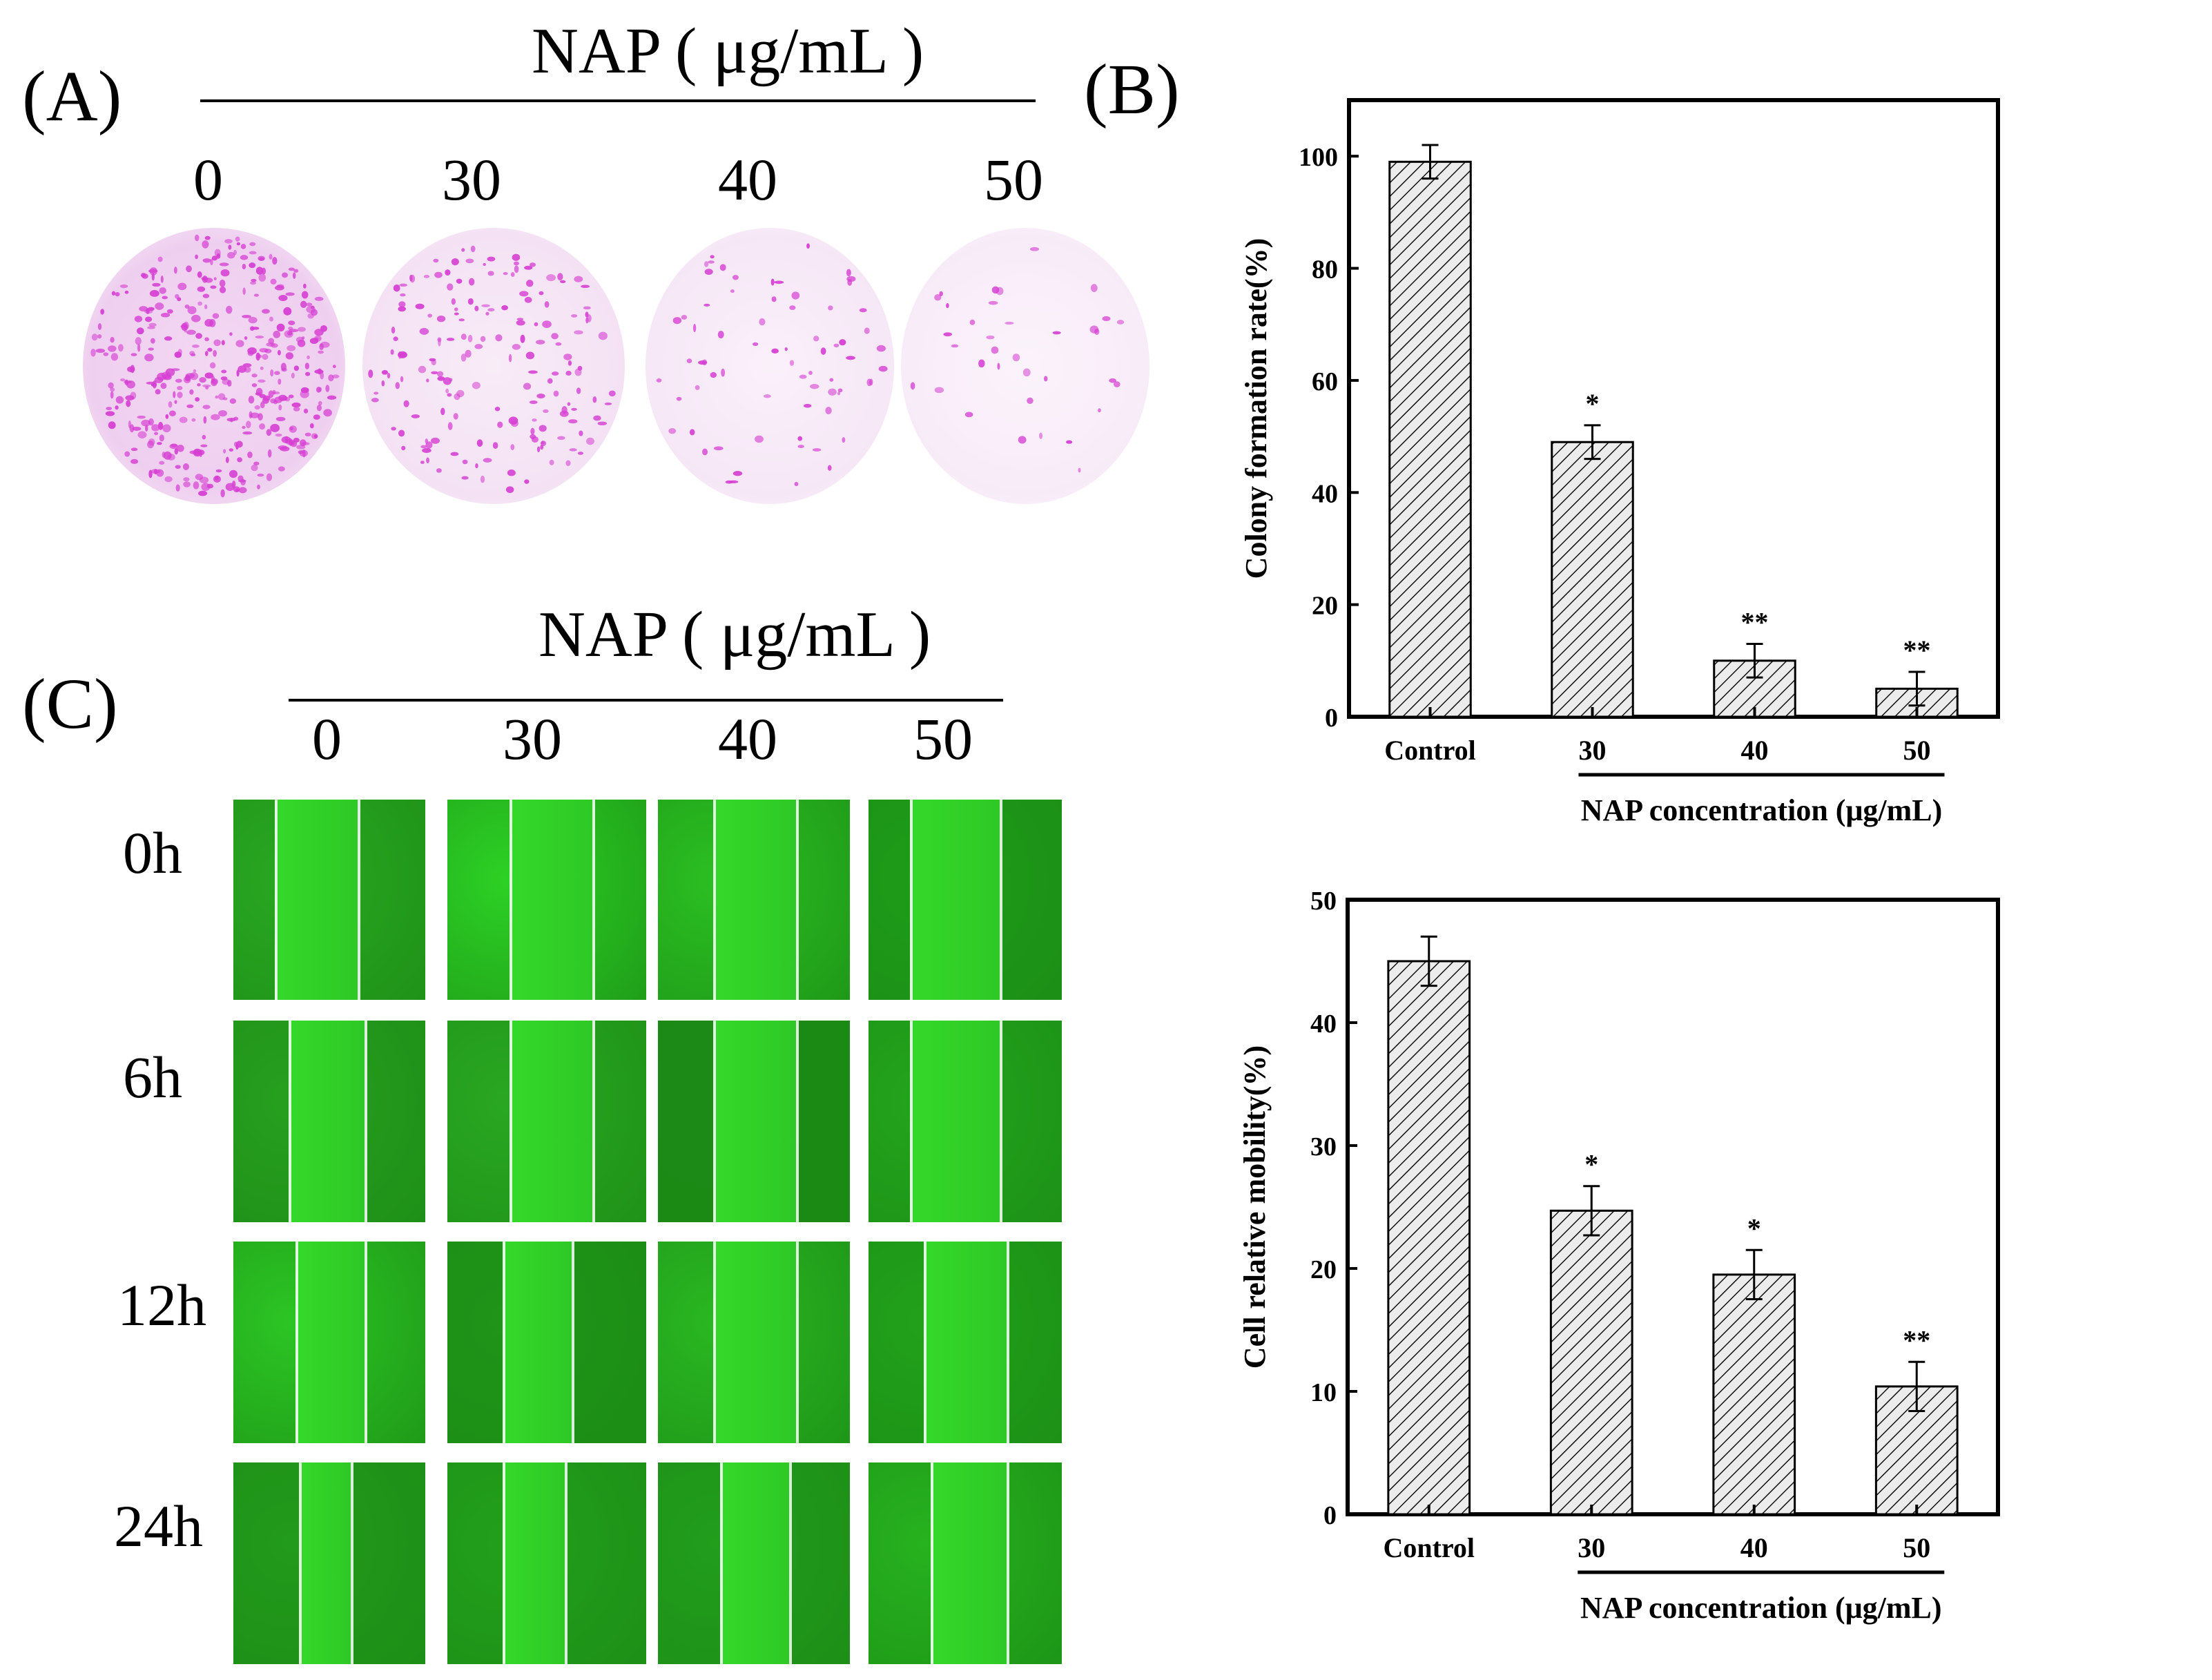  Describe the element at coordinates (728, 51) in the screenshot. I see `panel-a-title: NAP ( μg/mL )` at that location.